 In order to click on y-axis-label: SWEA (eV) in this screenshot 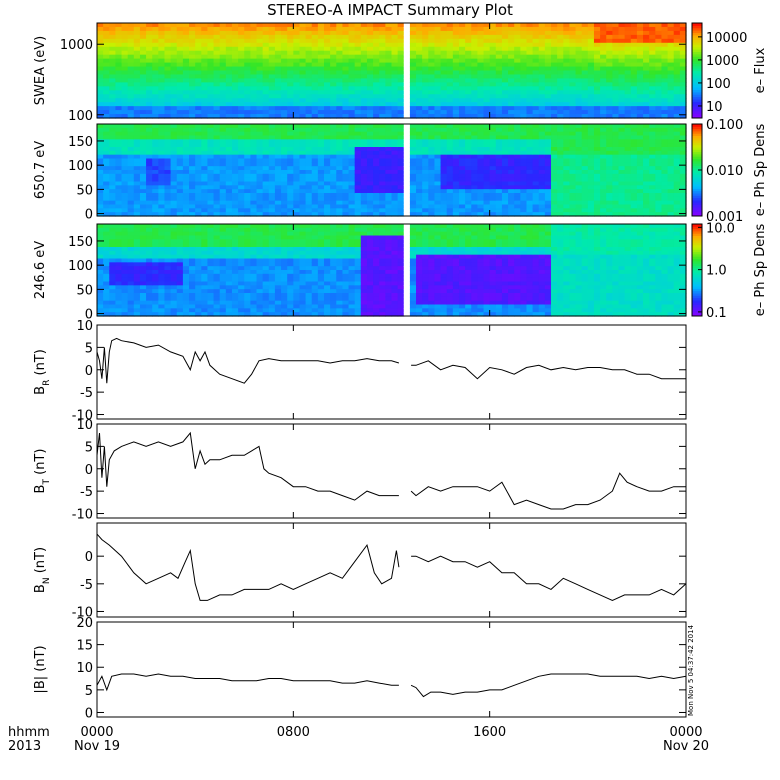, I will do `click(40, 70)`.